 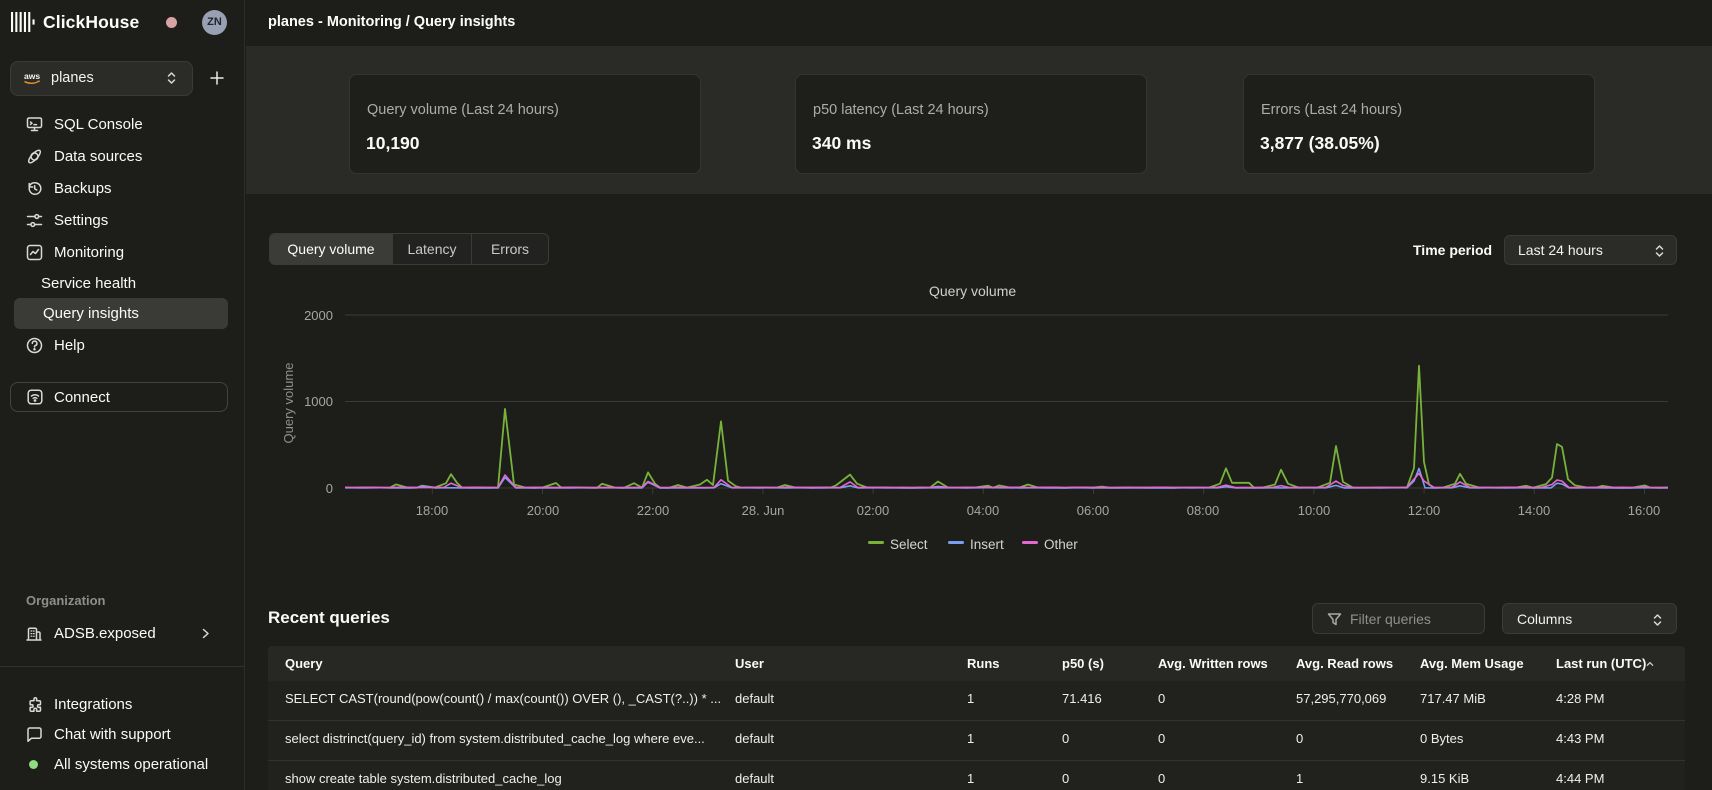 What do you see at coordinates (983, 510) in the screenshot?
I see `svg-text: 04:00` at bounding box center [983, 510].